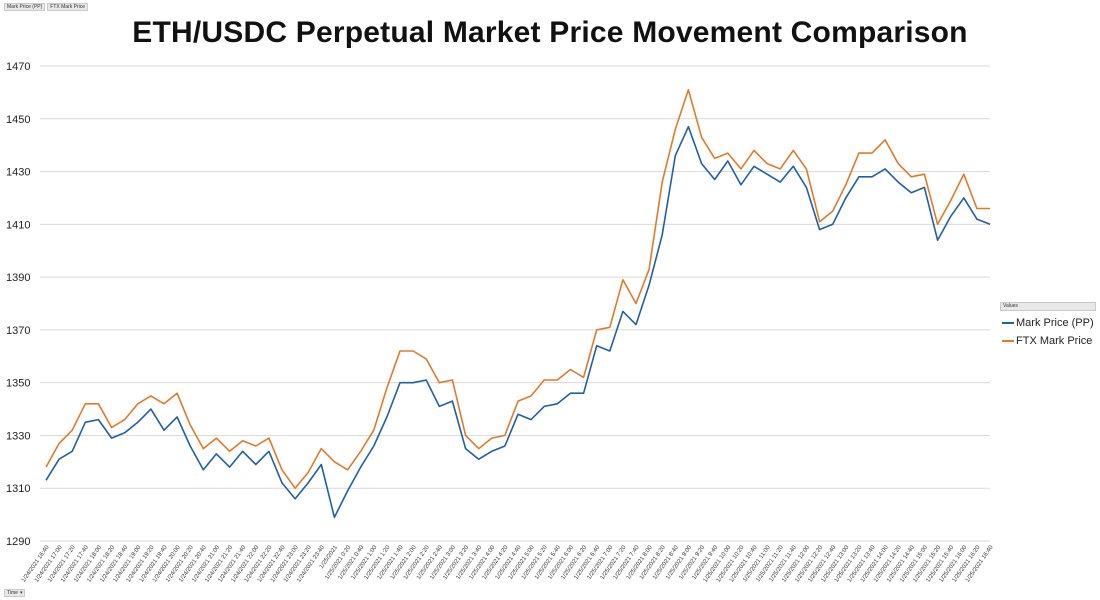 The height and width of the screenshot is (600, 1100). I want to click on y-axis-tick-labels: 1290 1310 1330 1350 1370 1390 1410 1430 1450 1470, so click(18, 304).